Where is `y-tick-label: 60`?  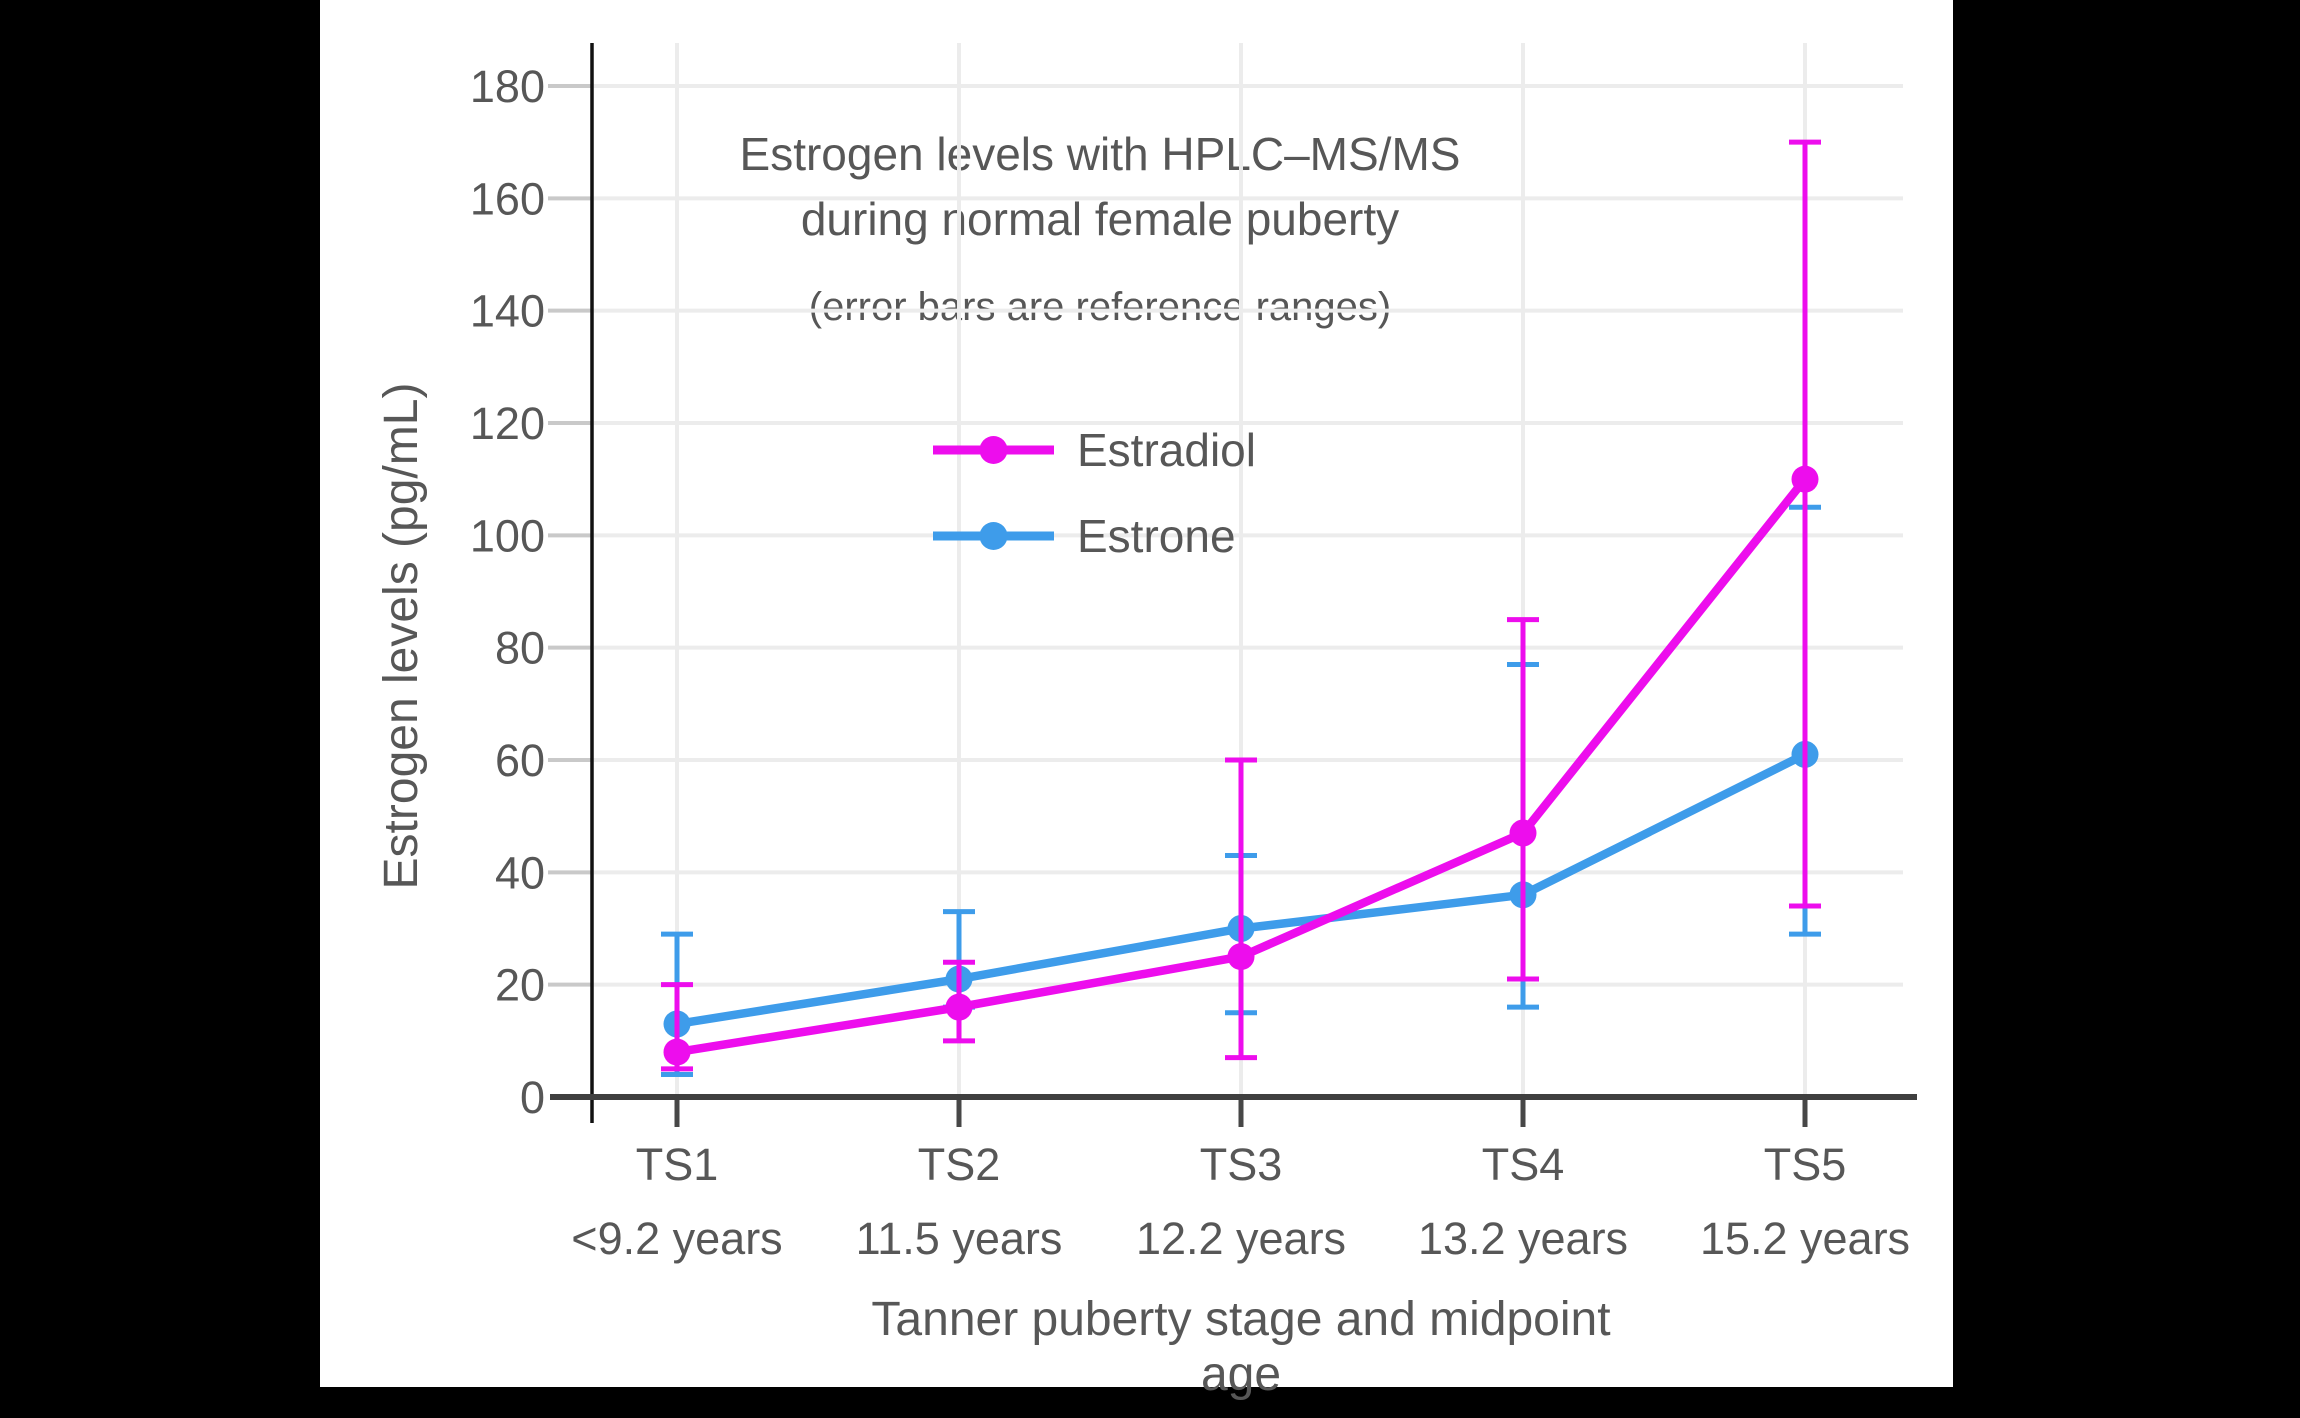 y-tick-label: 60 is located at coordinates (520, 760).